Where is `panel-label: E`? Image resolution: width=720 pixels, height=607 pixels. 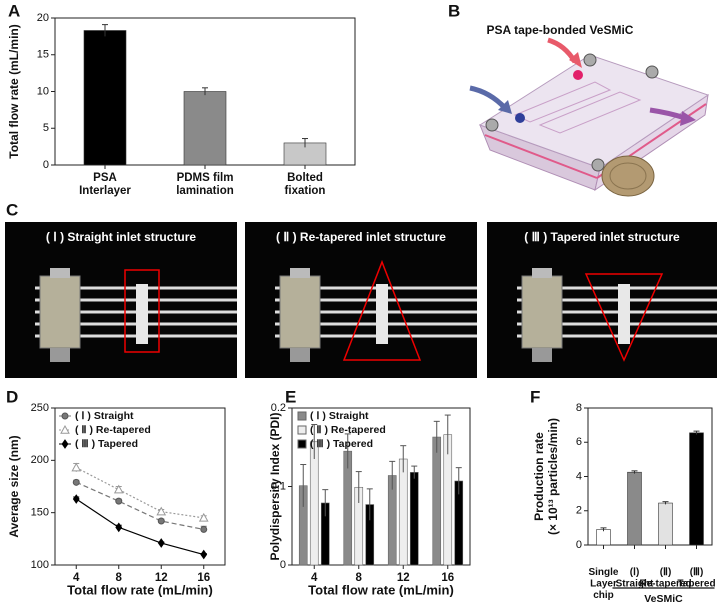
panel-label: E is located at coordinates (290, 396).